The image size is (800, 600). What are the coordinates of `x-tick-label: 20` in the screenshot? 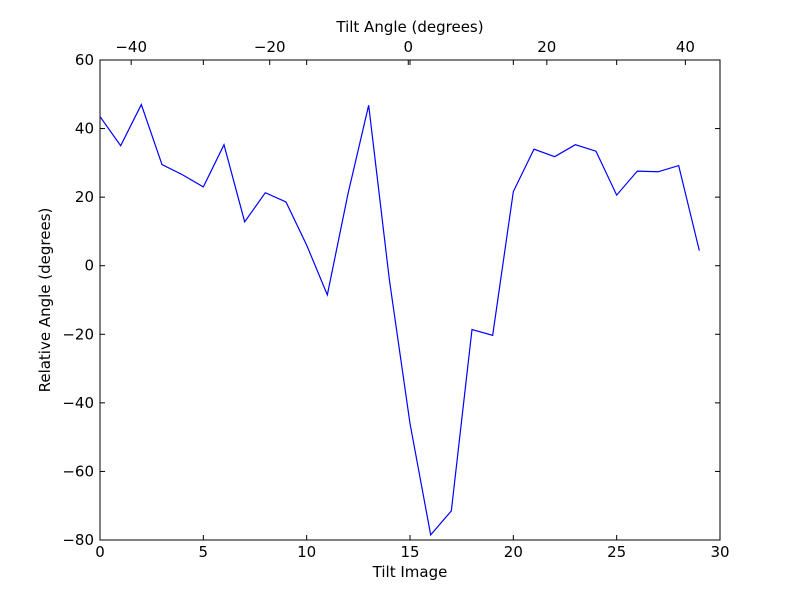 It's located at (513, 552).